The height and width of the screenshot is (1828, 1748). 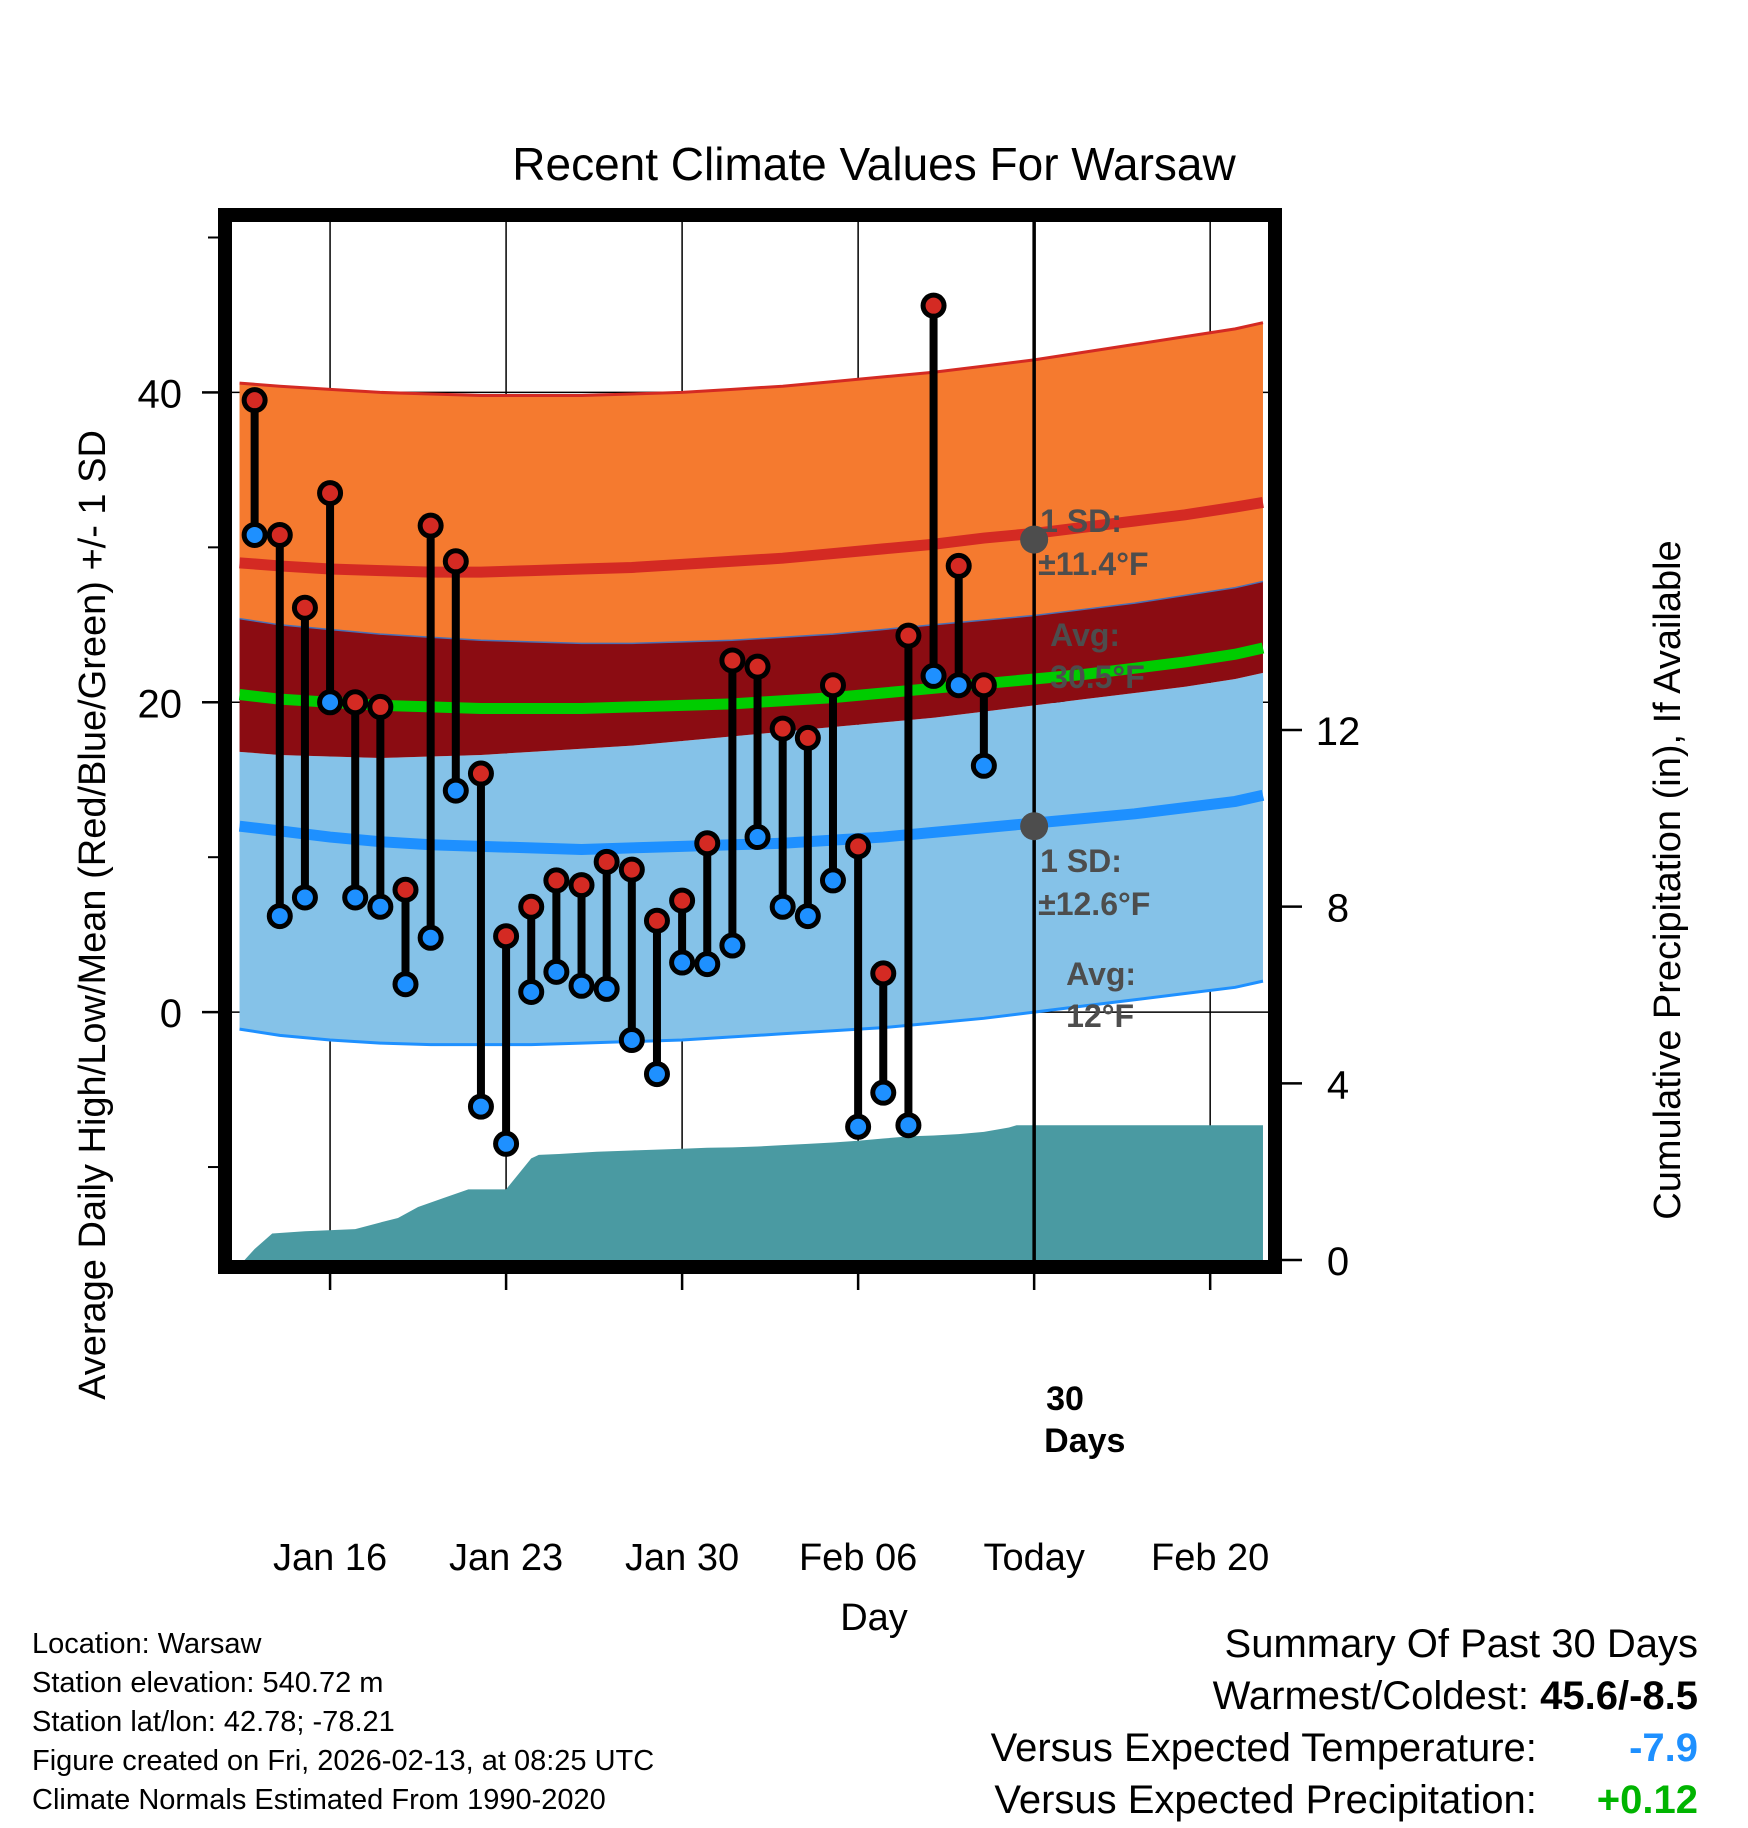 What do you see at coordinates (208, 1683) in the screenshot?
I see `elevation-text: Station elevation: 540.72 m` at bounding box center [208, 1683].